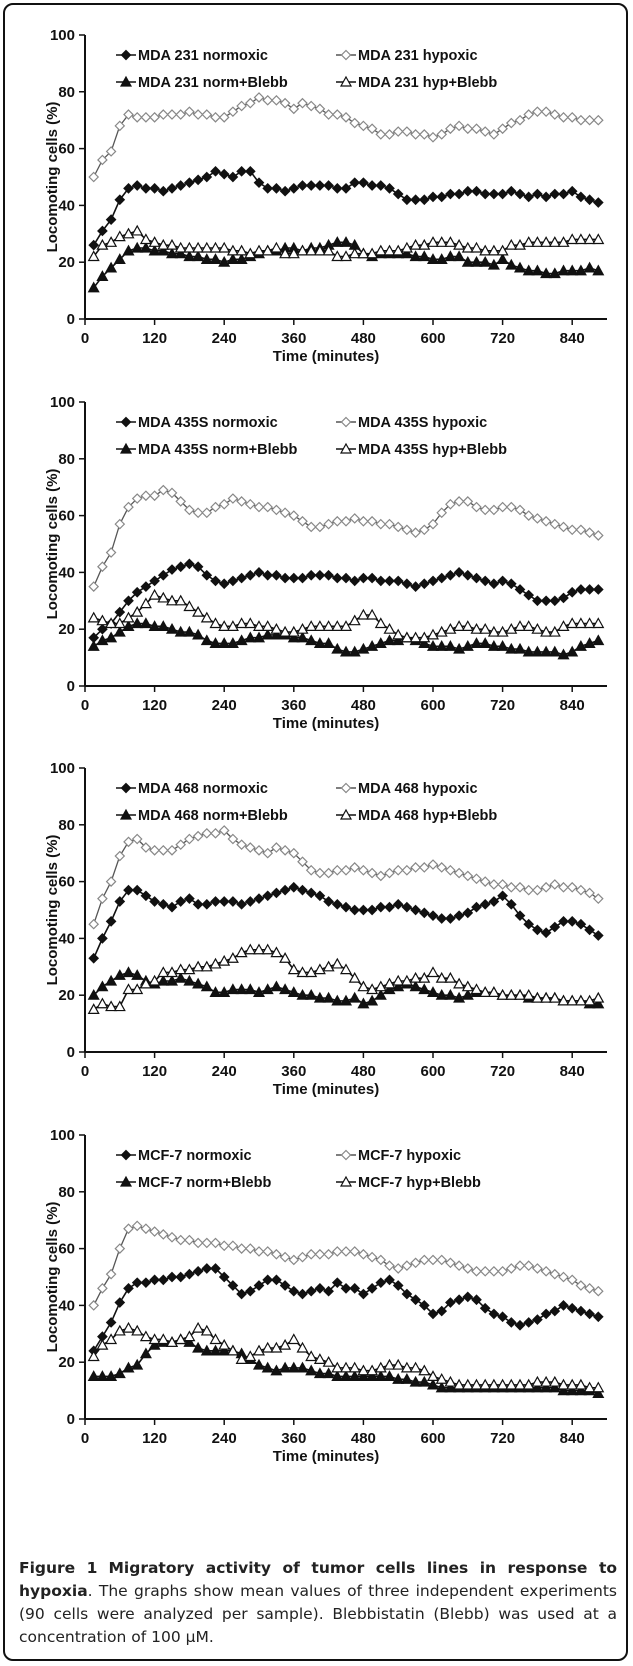  Describe the element at coordinates (363, 1071) in the screenshot. I see `x-tick-label: 480` at that location.